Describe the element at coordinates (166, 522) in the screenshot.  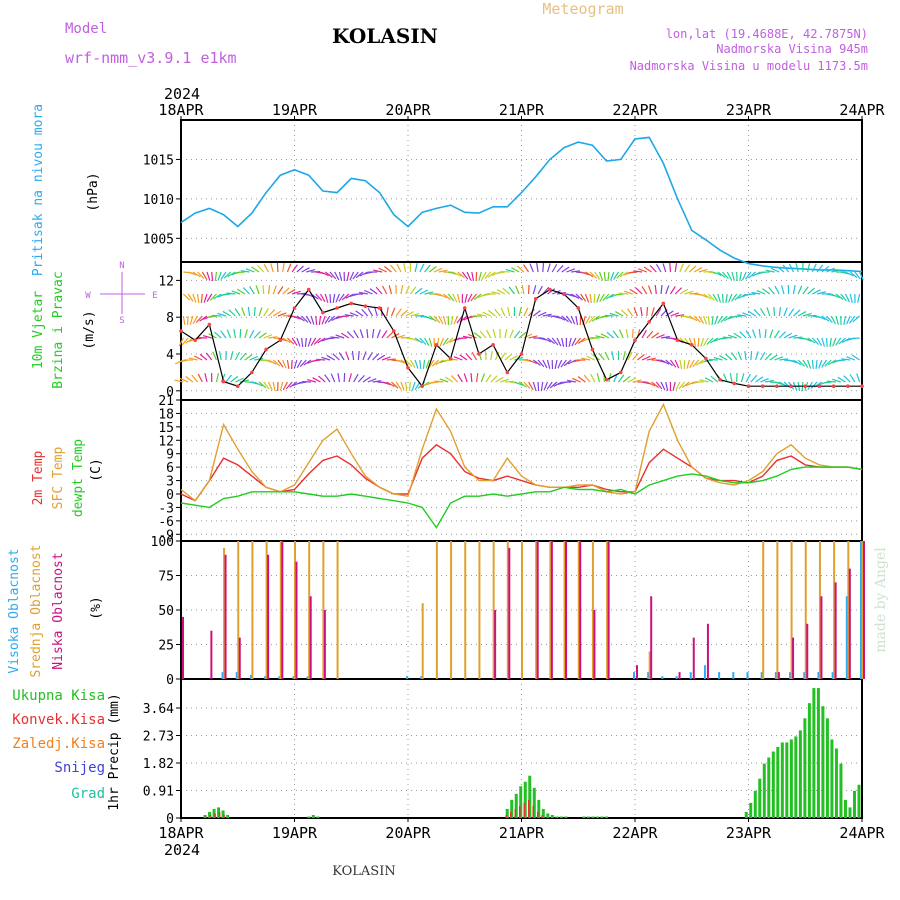
I see `y-tick-label: -6` at that location.